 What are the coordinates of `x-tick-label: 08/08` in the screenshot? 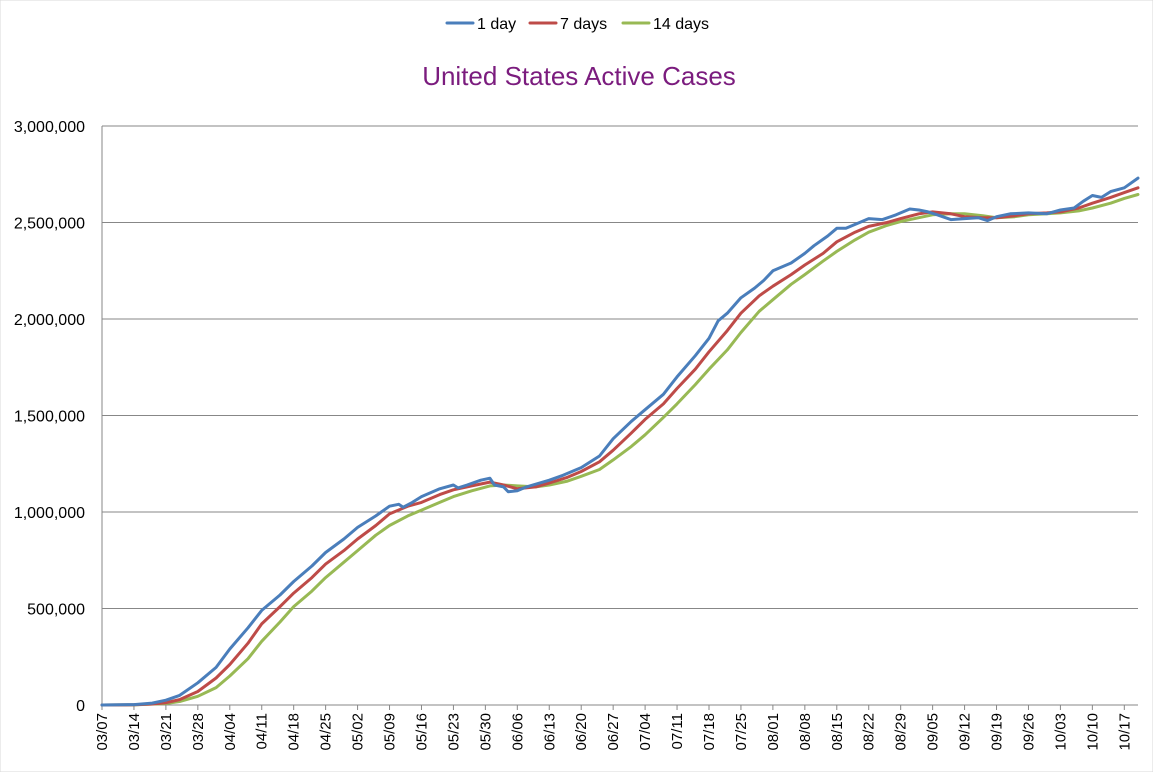 It's located at (805, 732).